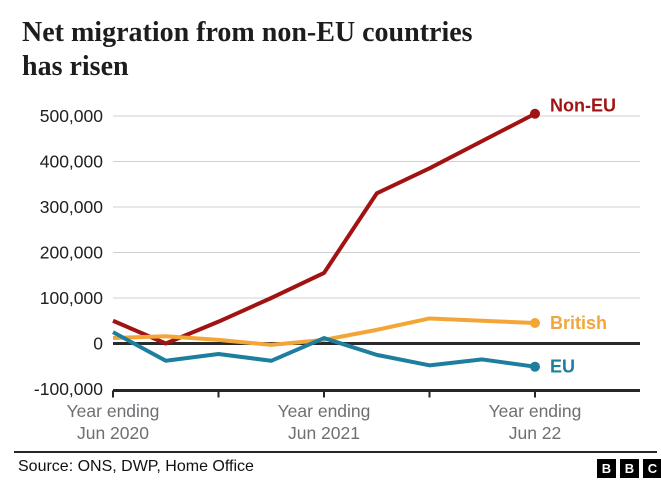 The width and height of the screenshot is (661, 485). What do you see at coordinates (72, 207) in the screenshot?
I see `y-tick-label: 300,000` at bounding box center [72, 207].